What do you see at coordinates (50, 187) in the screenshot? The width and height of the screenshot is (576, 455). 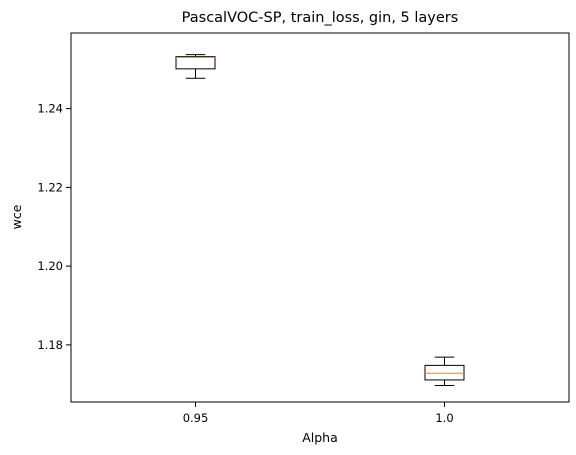 I see `y-tick-label: 1.22` at bounding box center [50, 187].